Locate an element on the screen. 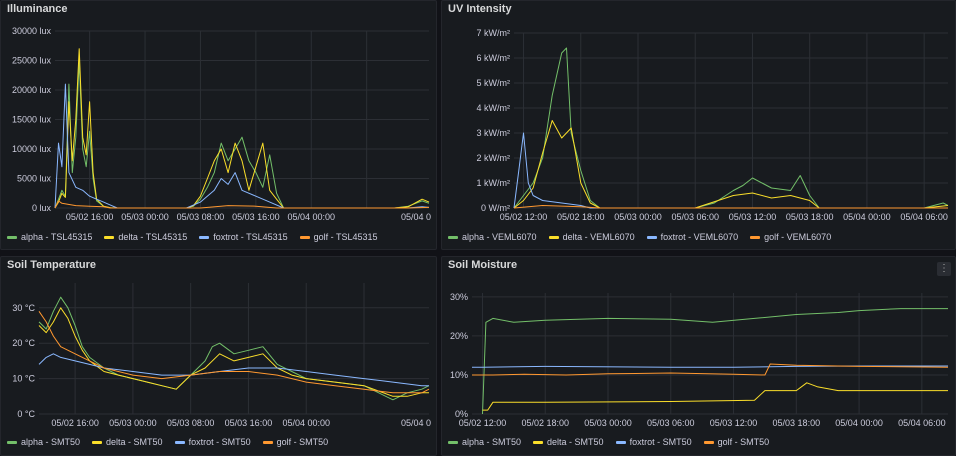 The image size is (956, 456). legend-item-golf: golf - VEML6070 is located at coordinates (790, 237).